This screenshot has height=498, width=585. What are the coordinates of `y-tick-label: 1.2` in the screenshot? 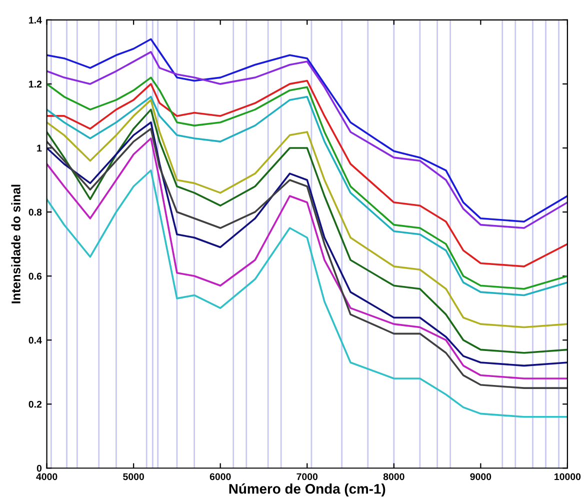 It's located at (35, 84).